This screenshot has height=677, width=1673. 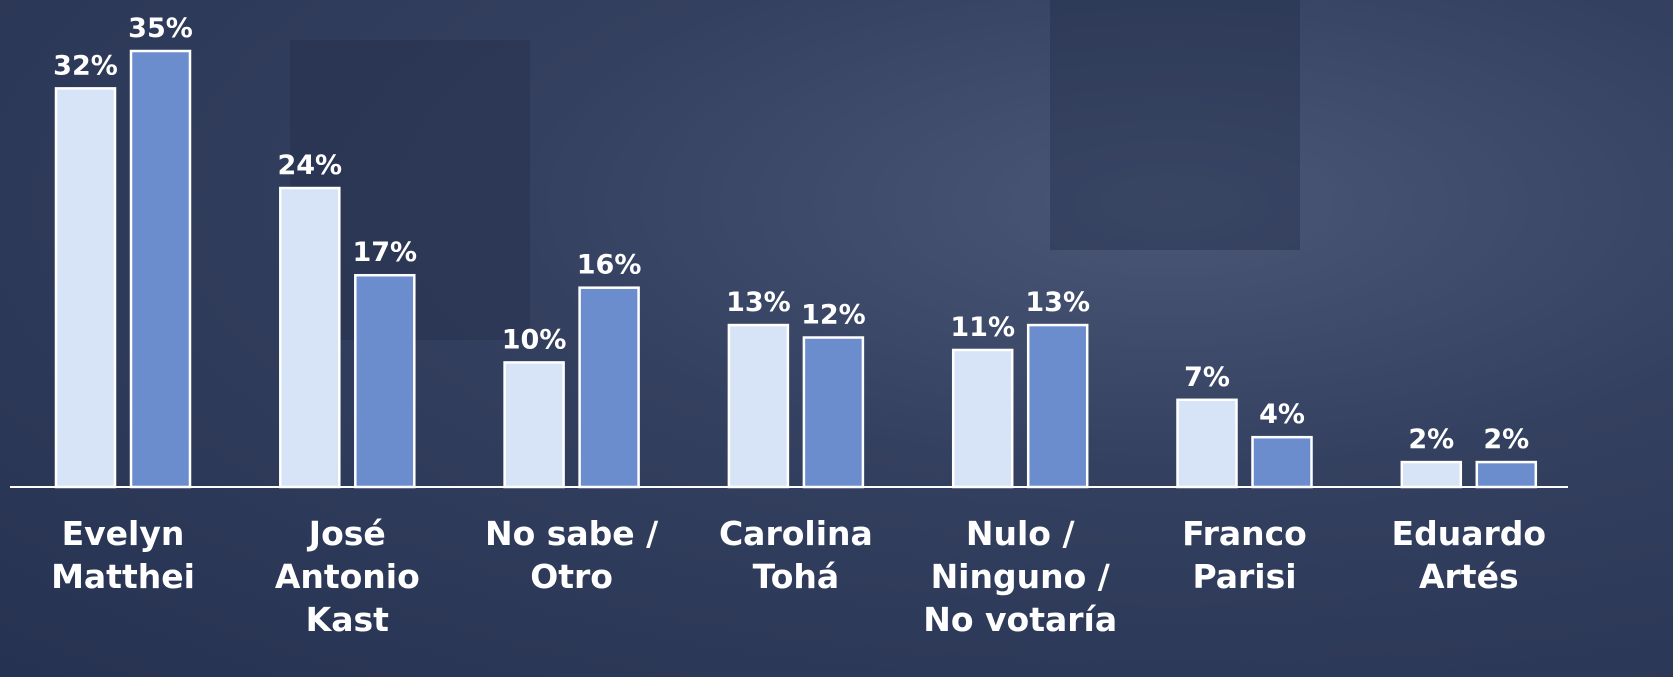 What do you see at coordinates (1175, 125) in the screenshot?
I see `bg-shape` at bounding box center [1175, 125].